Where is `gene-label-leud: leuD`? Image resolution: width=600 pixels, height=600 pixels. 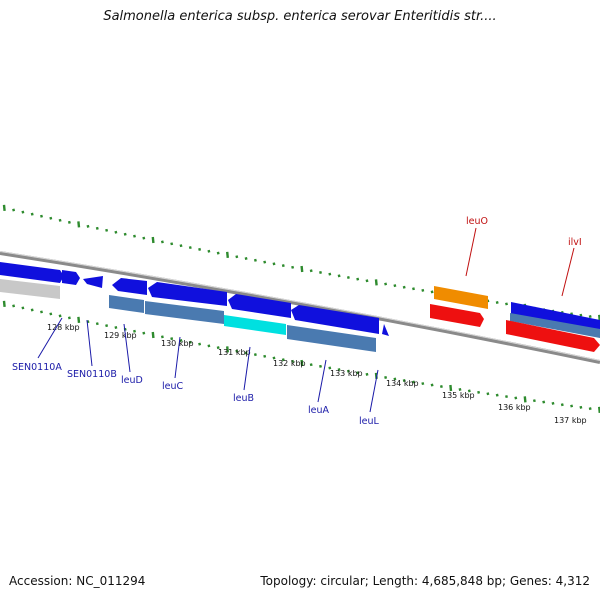 gene-label-leud: leuD is located at coordinates (132, 354).